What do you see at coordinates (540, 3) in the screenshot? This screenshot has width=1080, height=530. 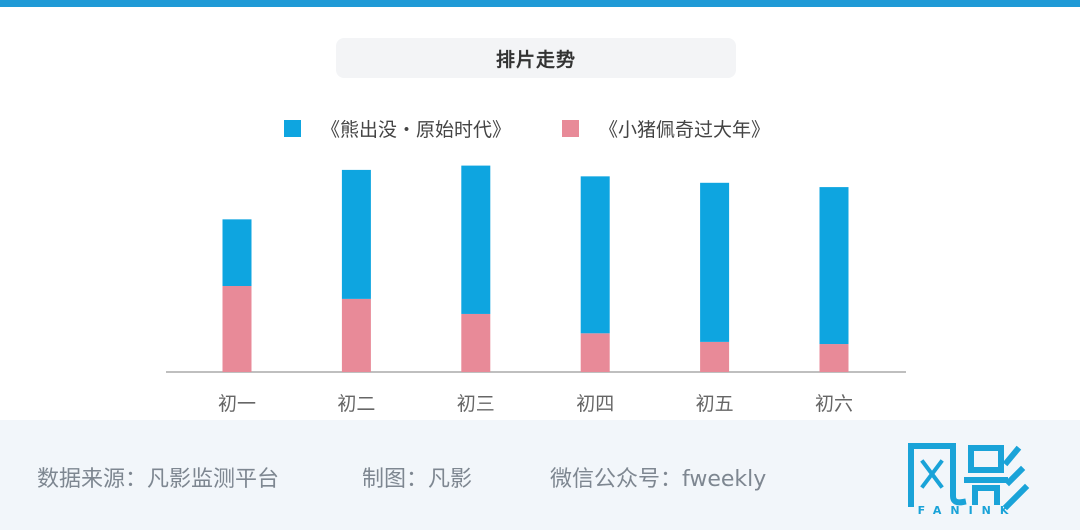 I see `top-accent-bar` at bounding box center [540, 3].